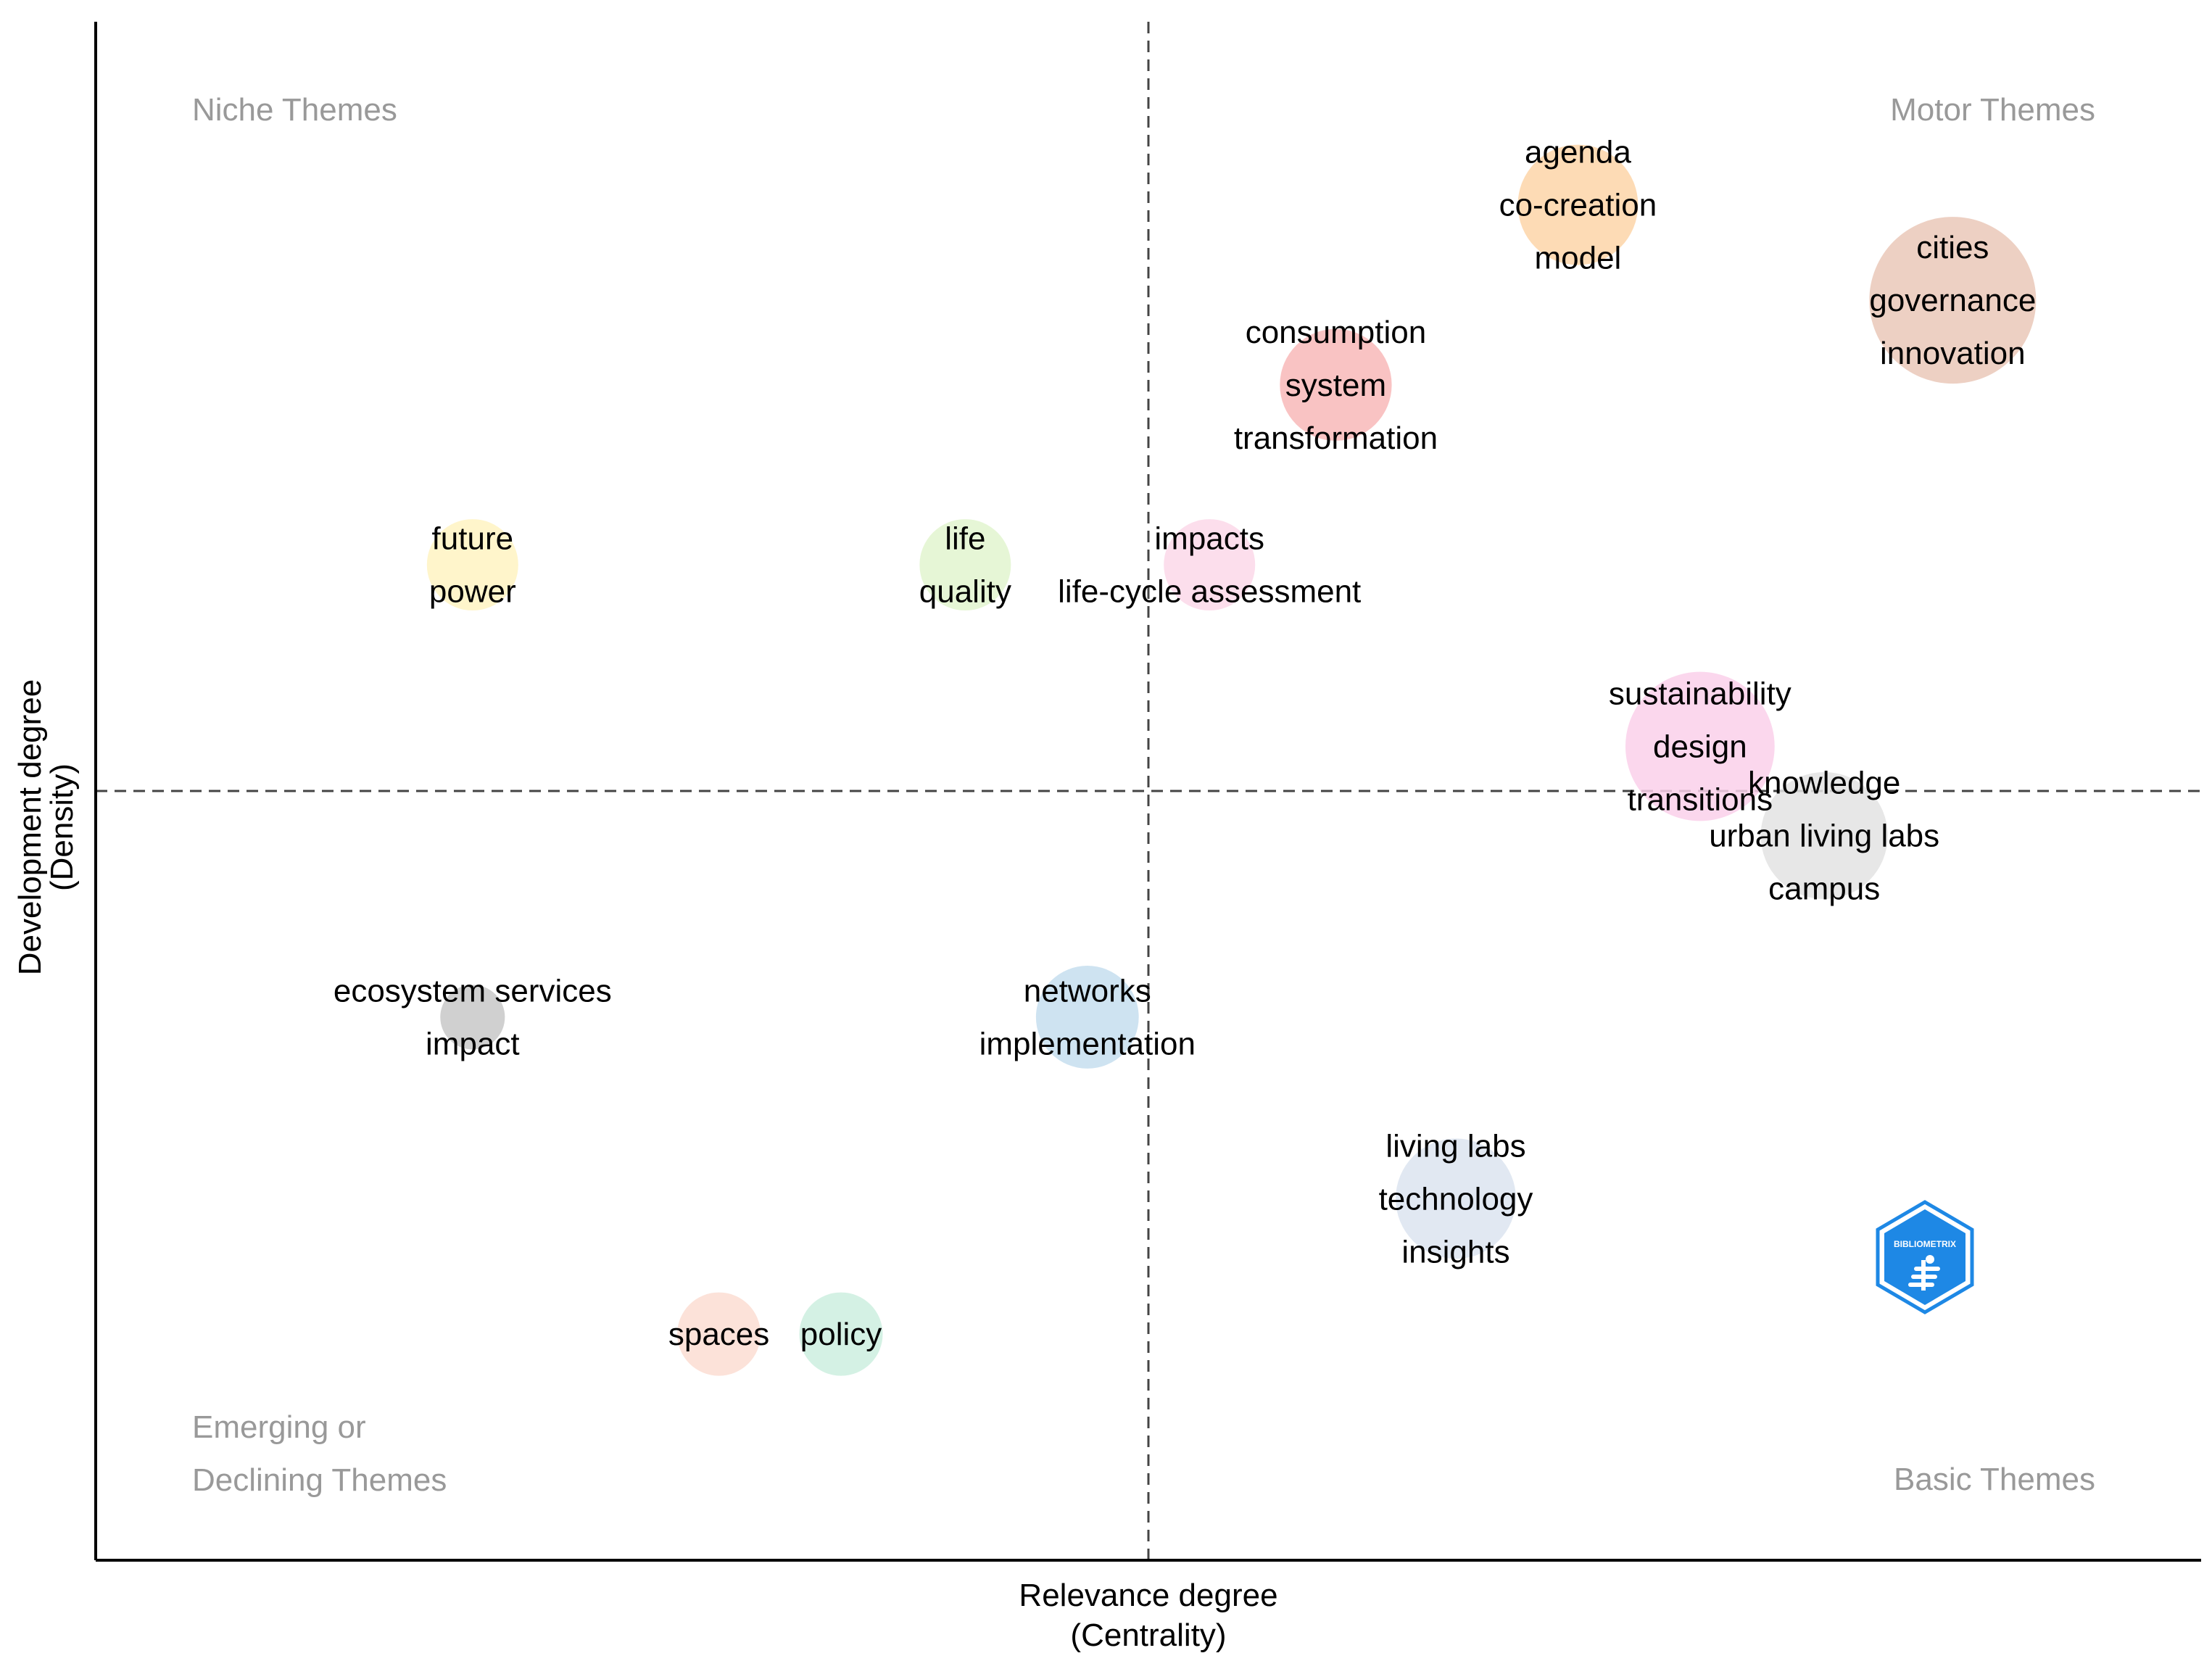 This screenshot has height=1661, width=2212. Describe the element at coordinates (319, 1480) in the screenshot. I see `quadrant-label-emerging: Declining Themes` at that location.